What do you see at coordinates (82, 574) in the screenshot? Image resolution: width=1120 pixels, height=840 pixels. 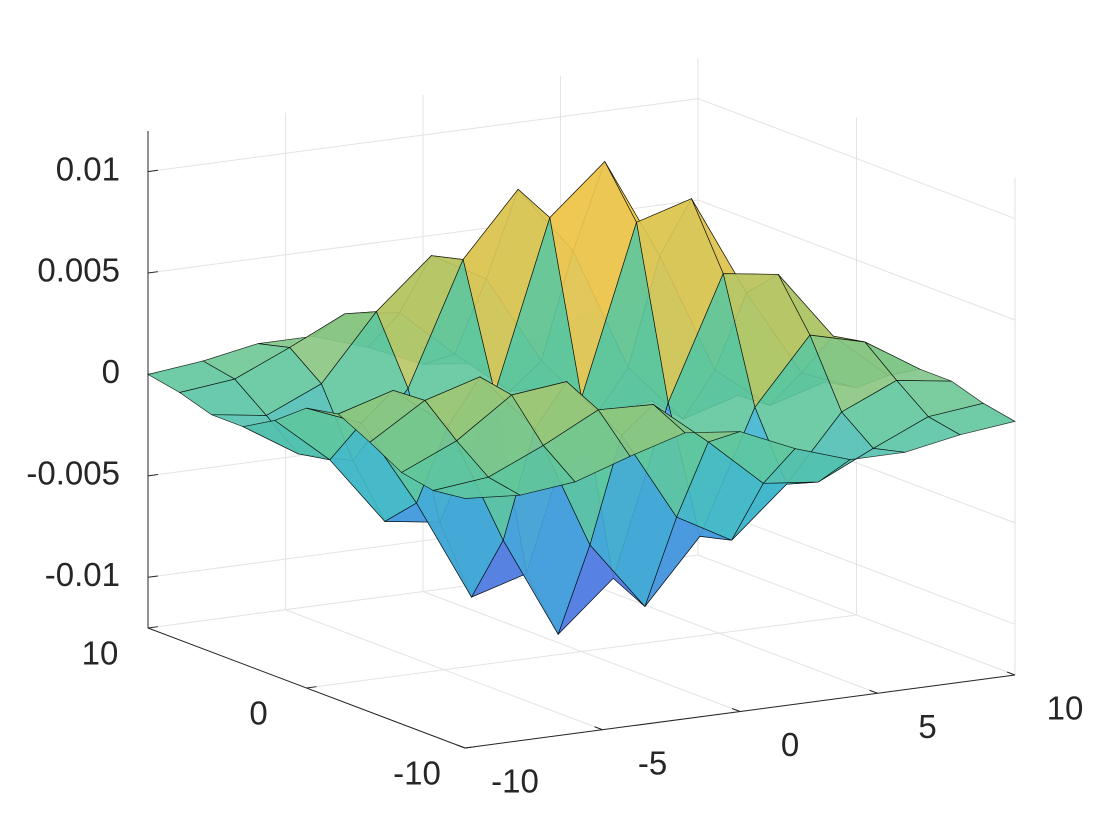 I see `z-tick-label: -0.01` at bounding box center [82, 574].